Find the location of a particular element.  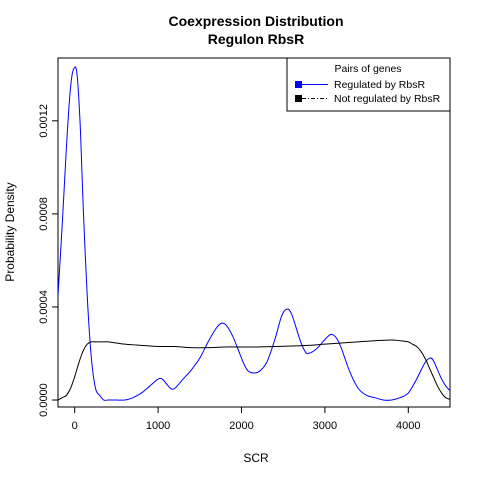

x-tick-label: 4000 is located at coordinates (408, 426).